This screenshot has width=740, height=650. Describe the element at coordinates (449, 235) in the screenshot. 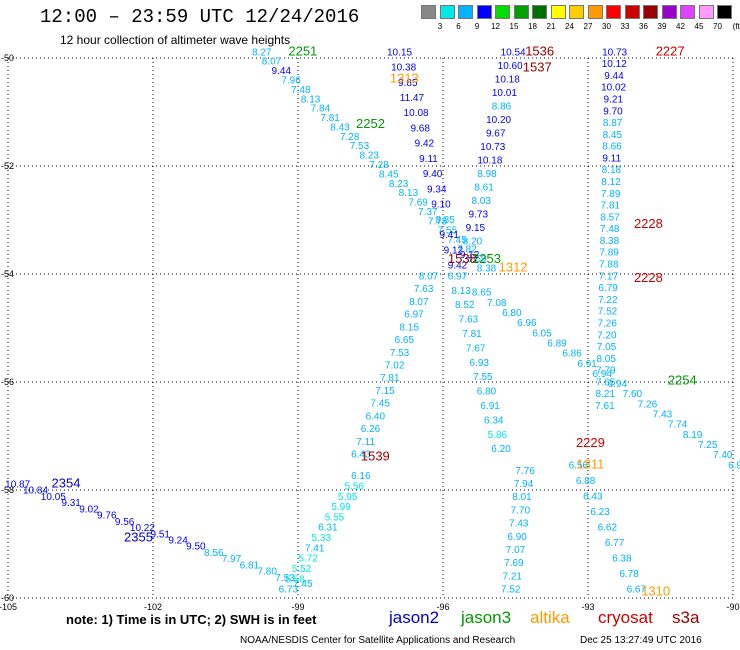

I see `swh-value-label: 9.41` at that location.